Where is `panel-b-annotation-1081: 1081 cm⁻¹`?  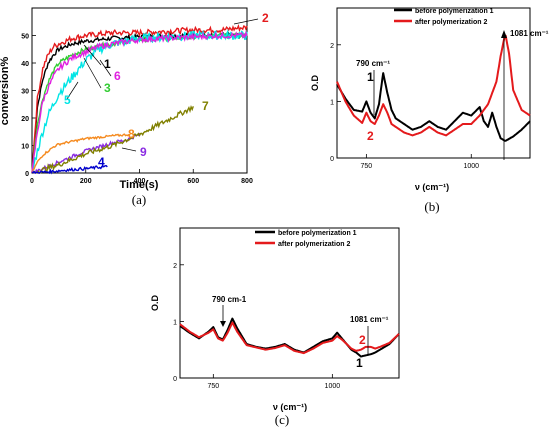
panel-b-annotation-1081: 1081 cm⁻¹ is located at coordinates (529, 33).